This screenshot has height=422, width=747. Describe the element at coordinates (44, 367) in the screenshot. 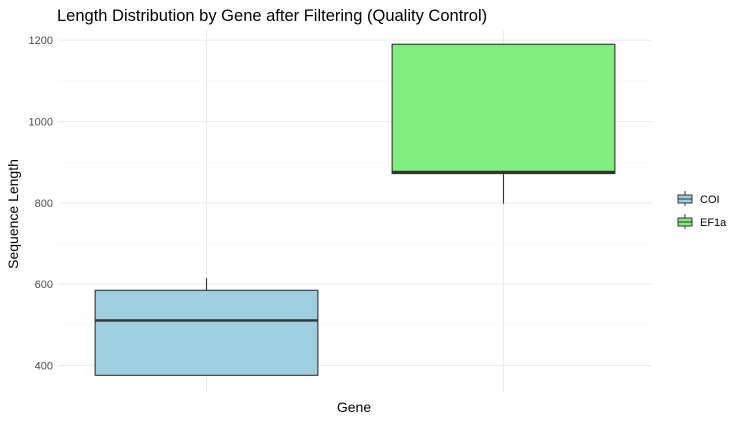

I see `y-tick-label: 400` at that location.